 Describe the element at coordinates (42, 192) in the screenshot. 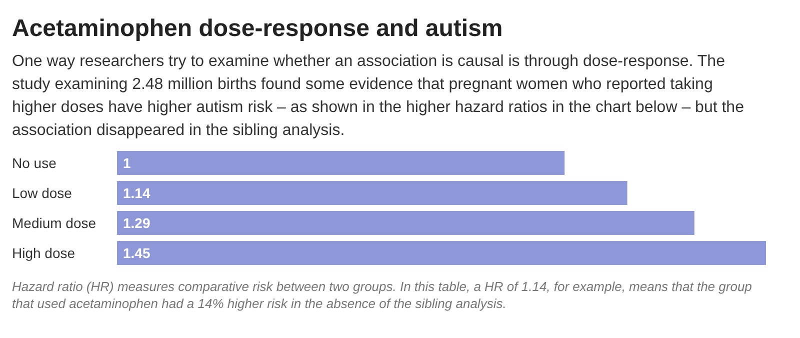

I see `y-tick-label: Low dose` at that location.